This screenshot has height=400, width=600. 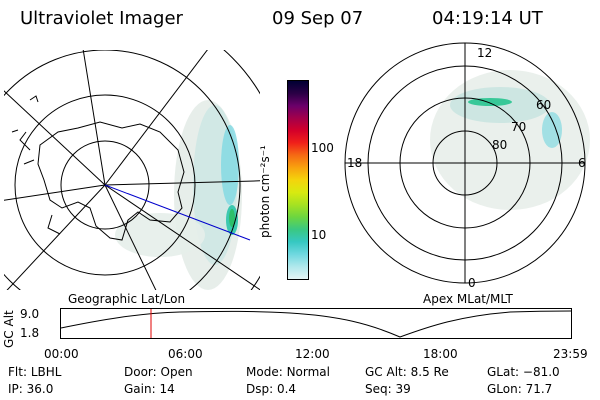 What do you see at coordinates (510, 140) in the screenshot?
I see `auroral-emission-mlat` at bounding box center [510, 140].